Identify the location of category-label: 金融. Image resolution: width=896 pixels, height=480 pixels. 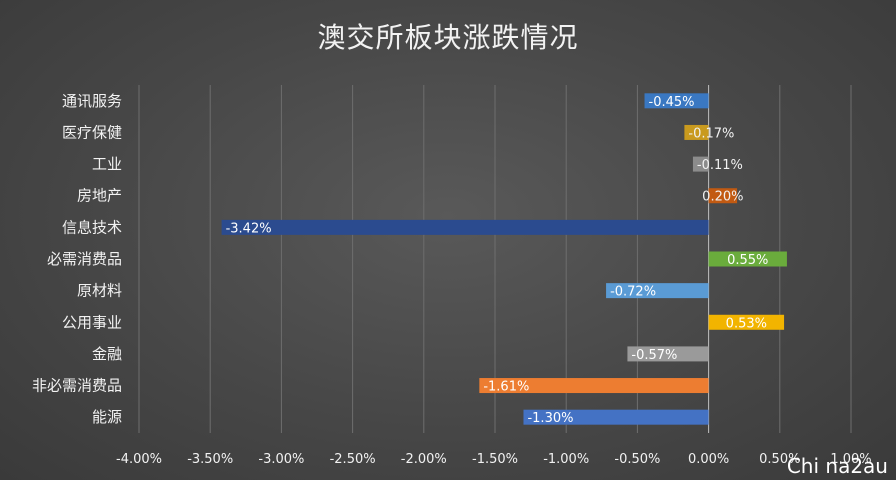
(107, 354).